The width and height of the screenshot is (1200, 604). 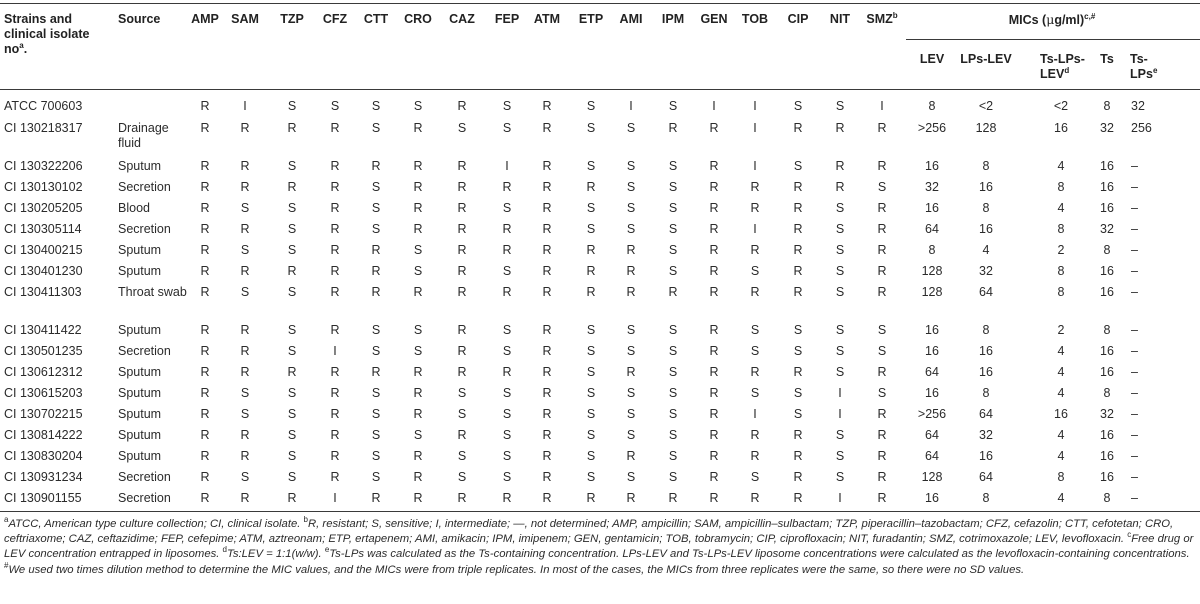 I want to click on header-strains-line1: Strains and, so click(x=38, y=19).